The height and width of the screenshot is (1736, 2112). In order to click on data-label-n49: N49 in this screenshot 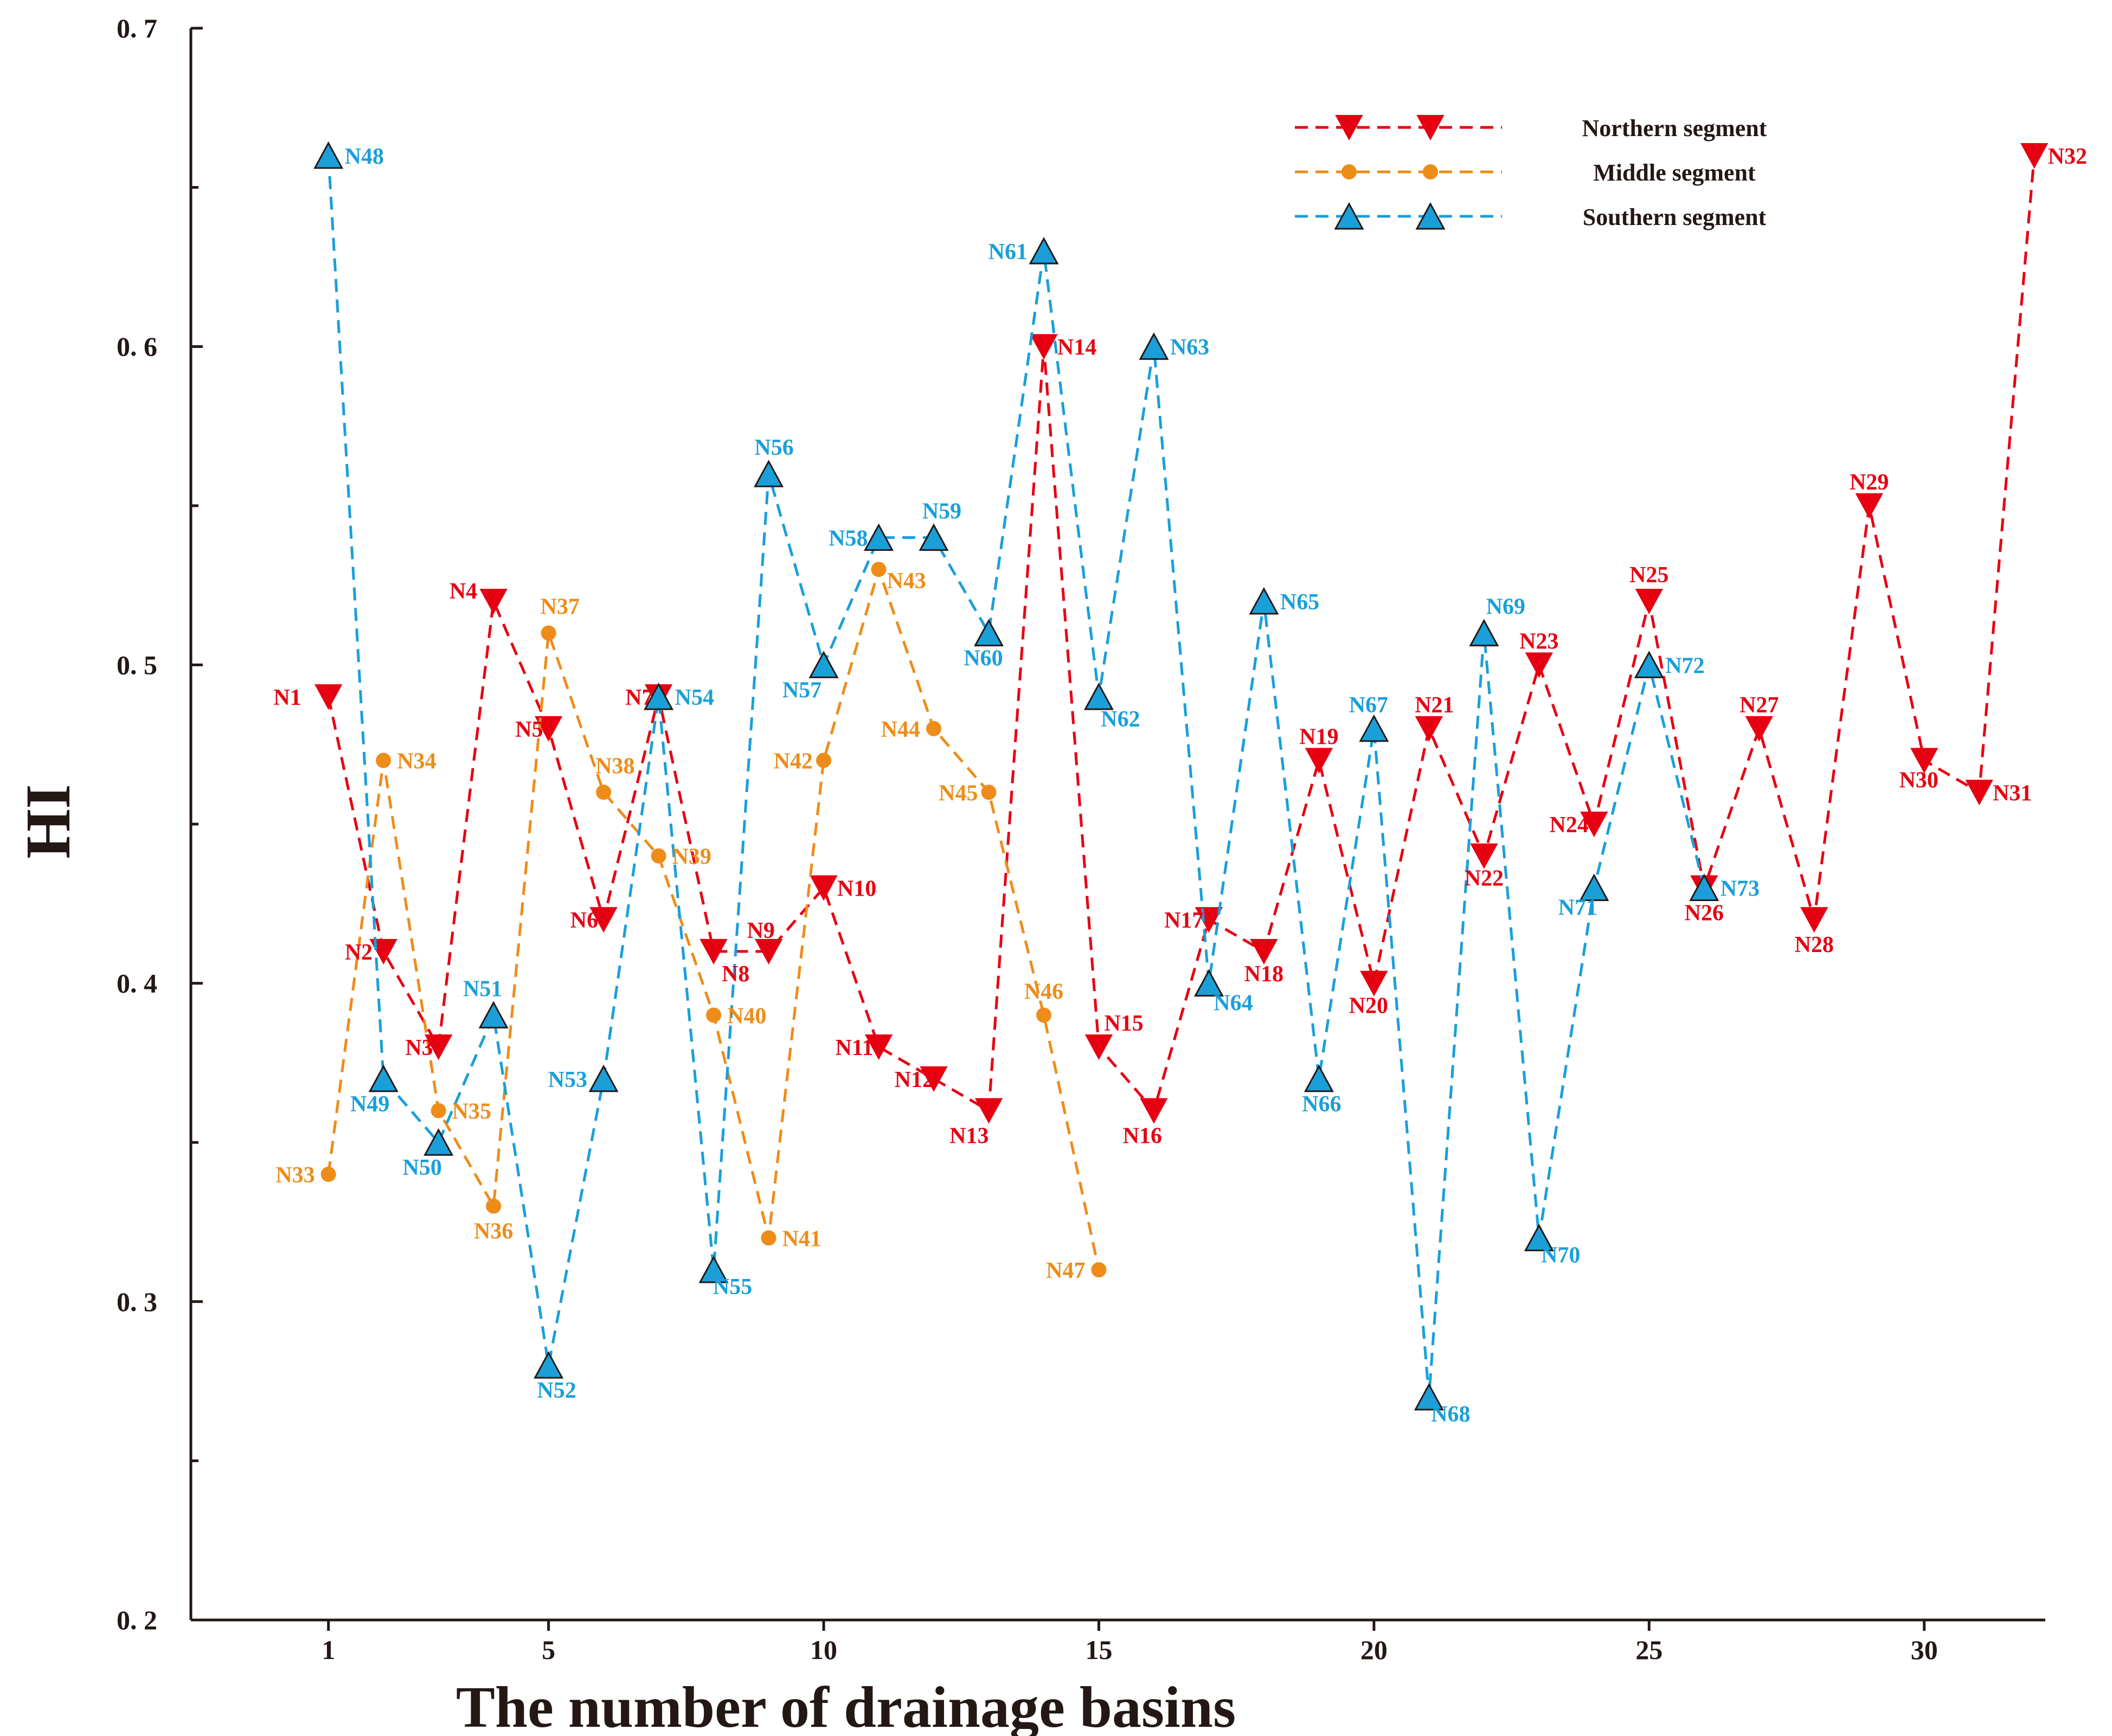, I will do `click(369, 1104)`.